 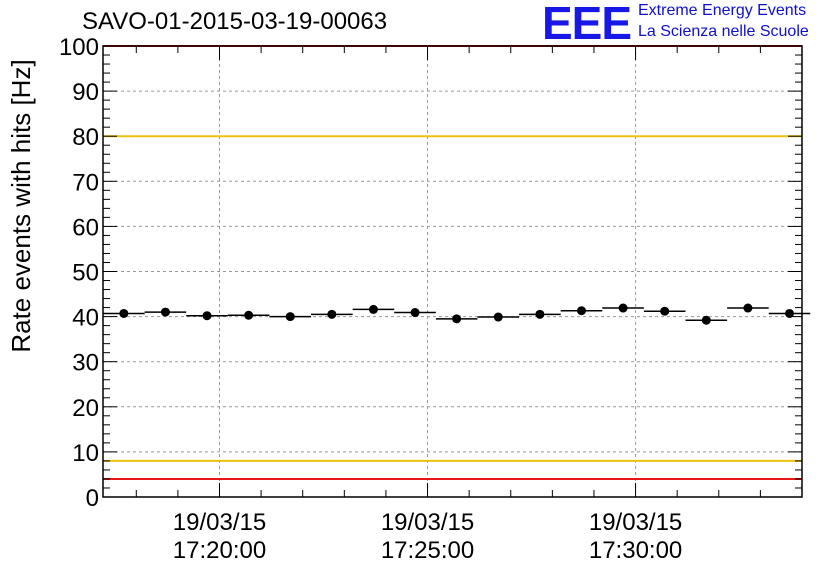 What do you see at coordinates (79, 47) in the screenshot?
I see `y-tick-label: 100` at bounding box center [79, 47].